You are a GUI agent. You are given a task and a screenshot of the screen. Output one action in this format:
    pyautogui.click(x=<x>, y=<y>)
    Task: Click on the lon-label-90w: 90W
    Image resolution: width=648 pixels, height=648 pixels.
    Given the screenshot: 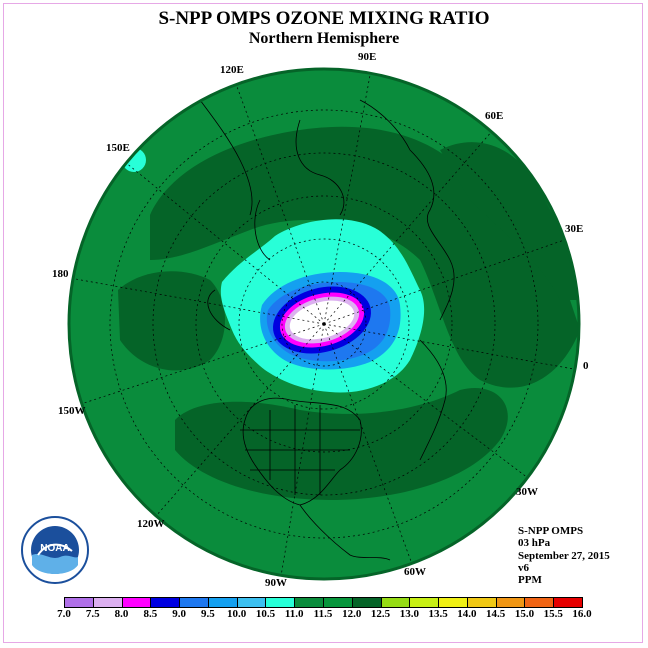 What is the action you would take?
    pyautogui.click(x=276, y=583)
    